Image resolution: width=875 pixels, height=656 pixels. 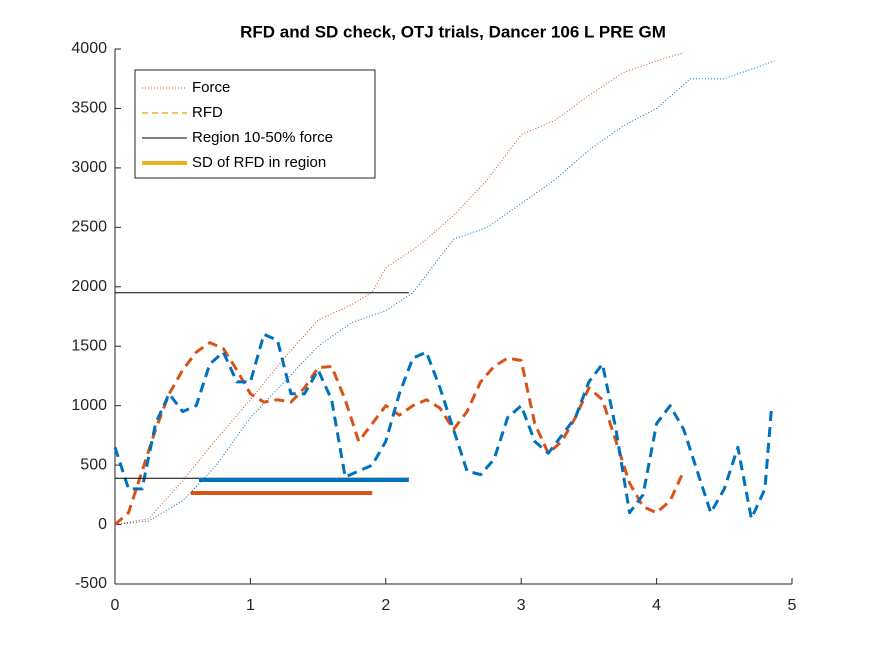 What do you see at coordinates (89, 227) in the screenshot?
I see `y-tick-label: 2500` at bounding box center [89, 227].